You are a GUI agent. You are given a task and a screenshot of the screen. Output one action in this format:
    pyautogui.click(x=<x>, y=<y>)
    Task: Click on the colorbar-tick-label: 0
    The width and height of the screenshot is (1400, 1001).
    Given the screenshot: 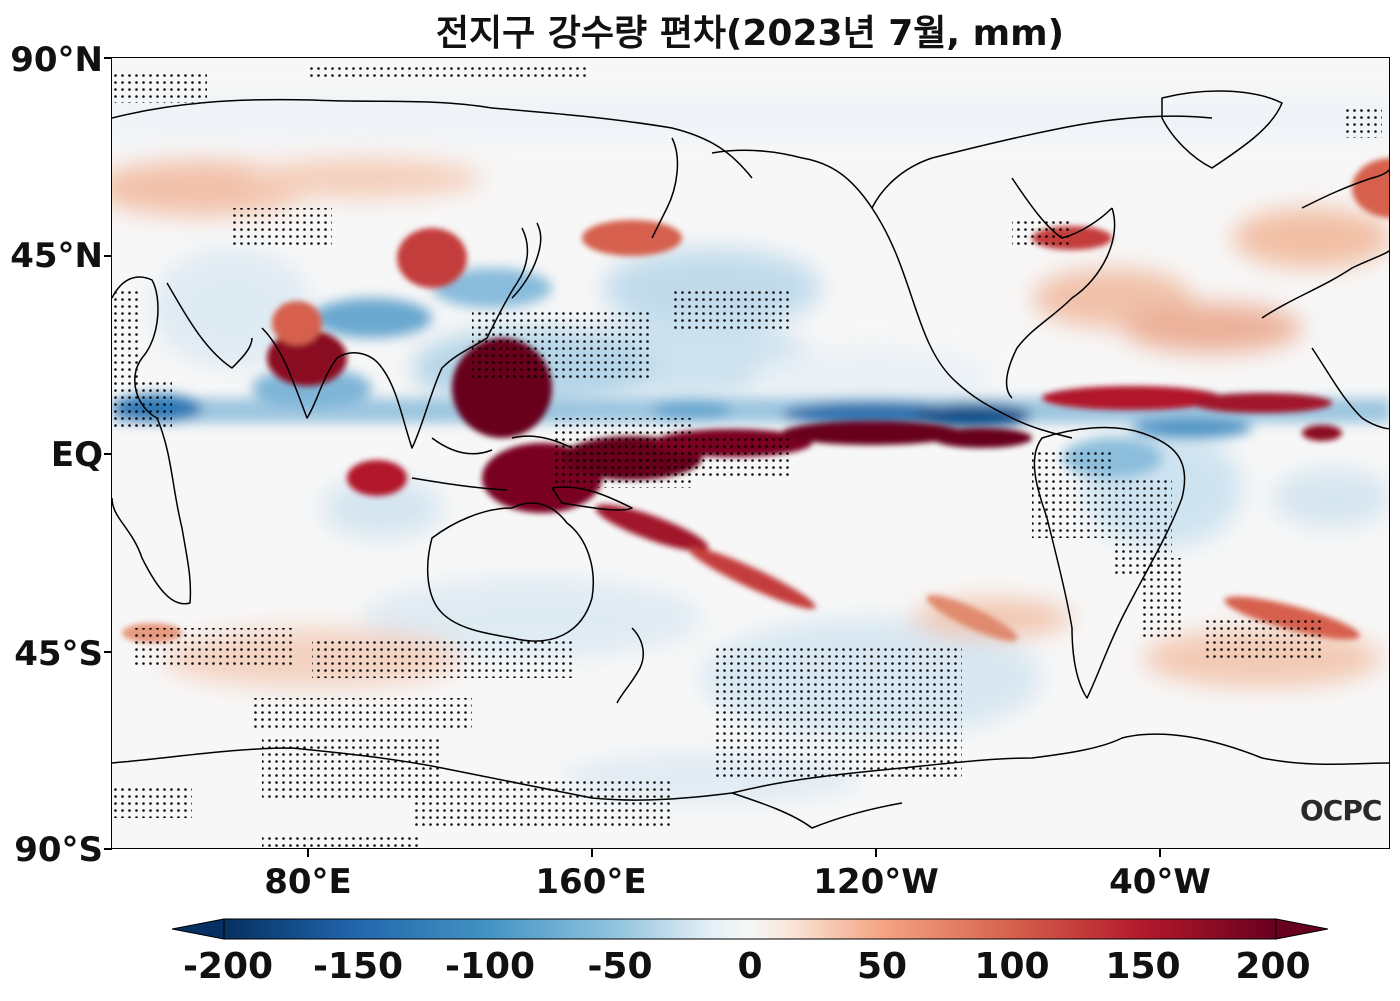 What is the action you would take?
    pyautogui.click(x=750, y=966)
    